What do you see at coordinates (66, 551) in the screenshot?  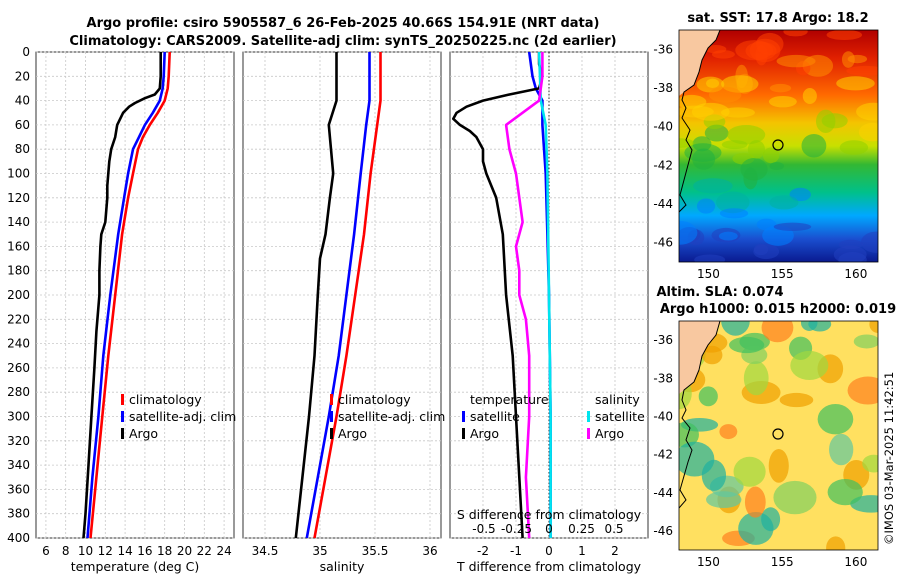 I see `x-tick-label: 8` at bounding box center [66, 551].